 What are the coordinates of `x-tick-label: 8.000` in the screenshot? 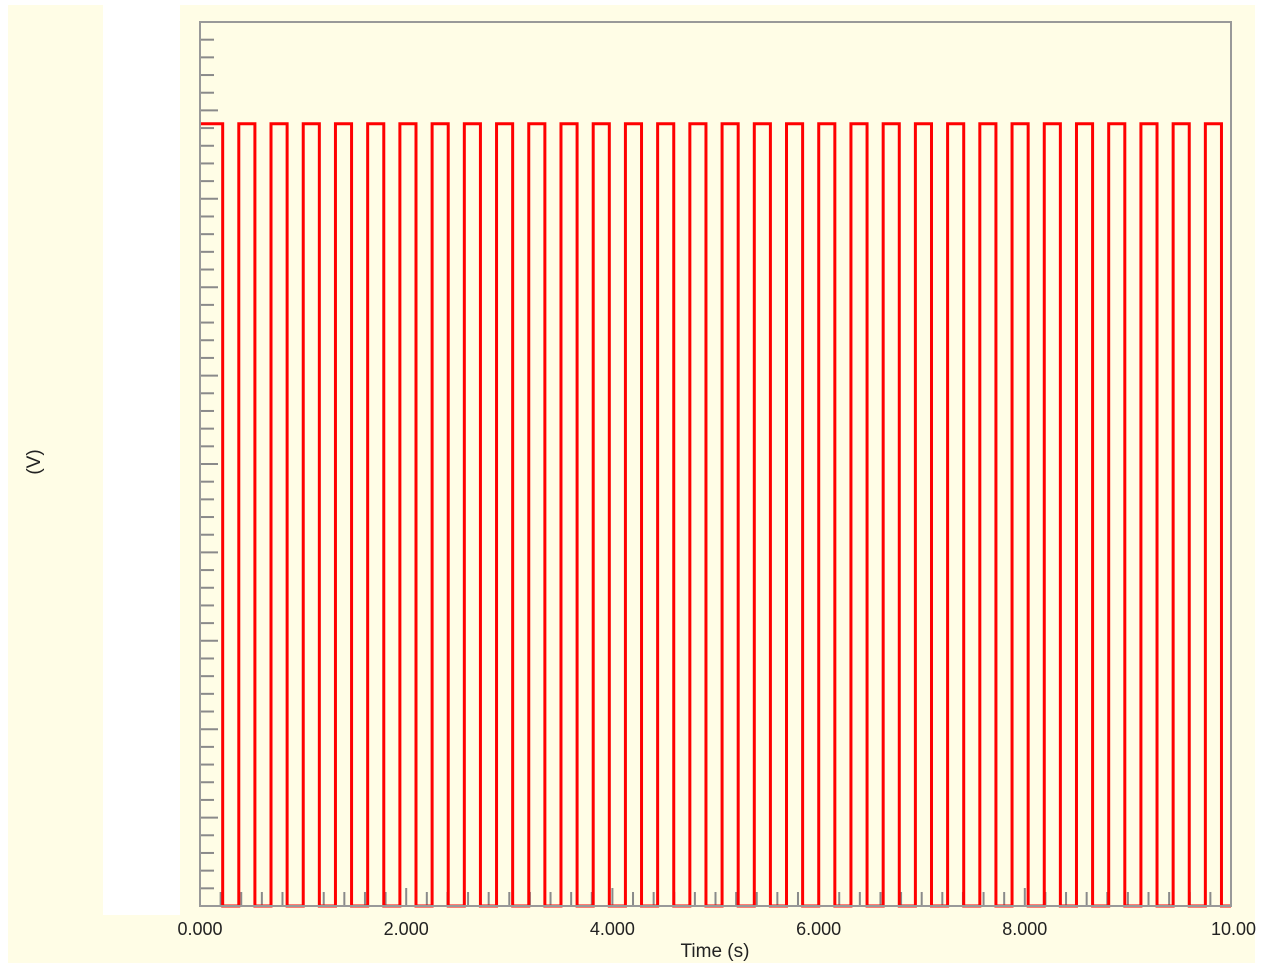 It's located at (1024, 929).